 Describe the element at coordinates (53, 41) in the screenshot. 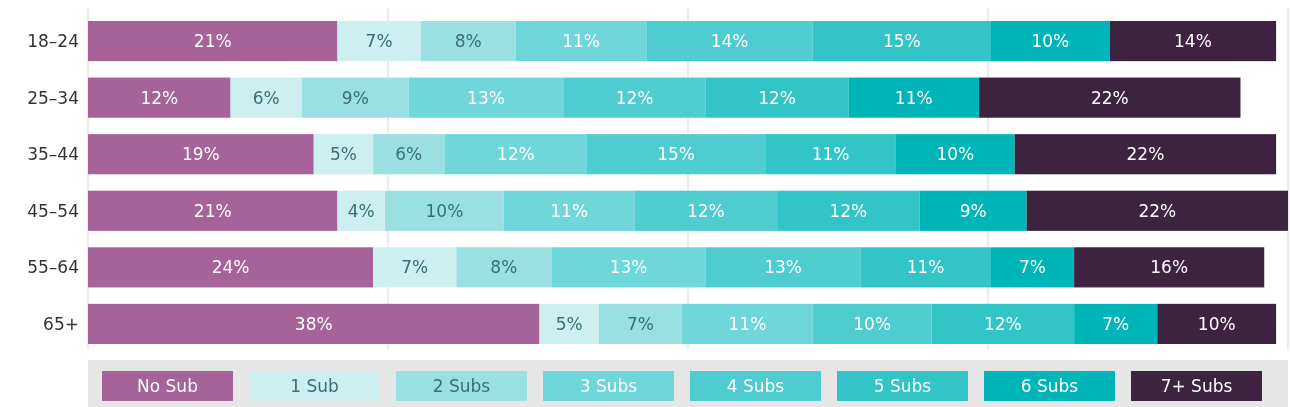

I see `y-tick-label: 18–24` at that location.